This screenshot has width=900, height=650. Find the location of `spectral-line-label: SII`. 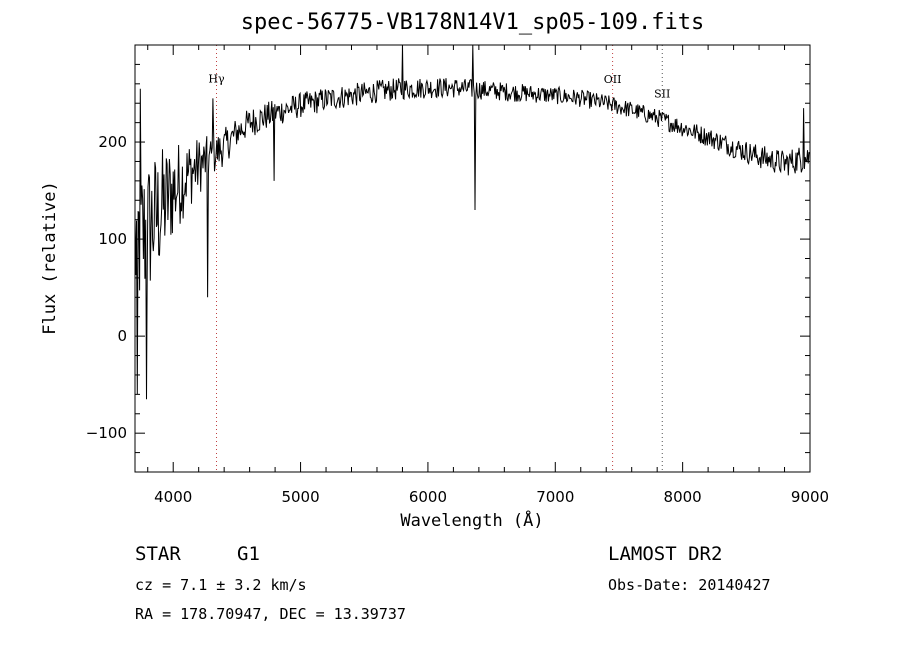

spectral-line-label: SII is located at coordinates (662, 94).